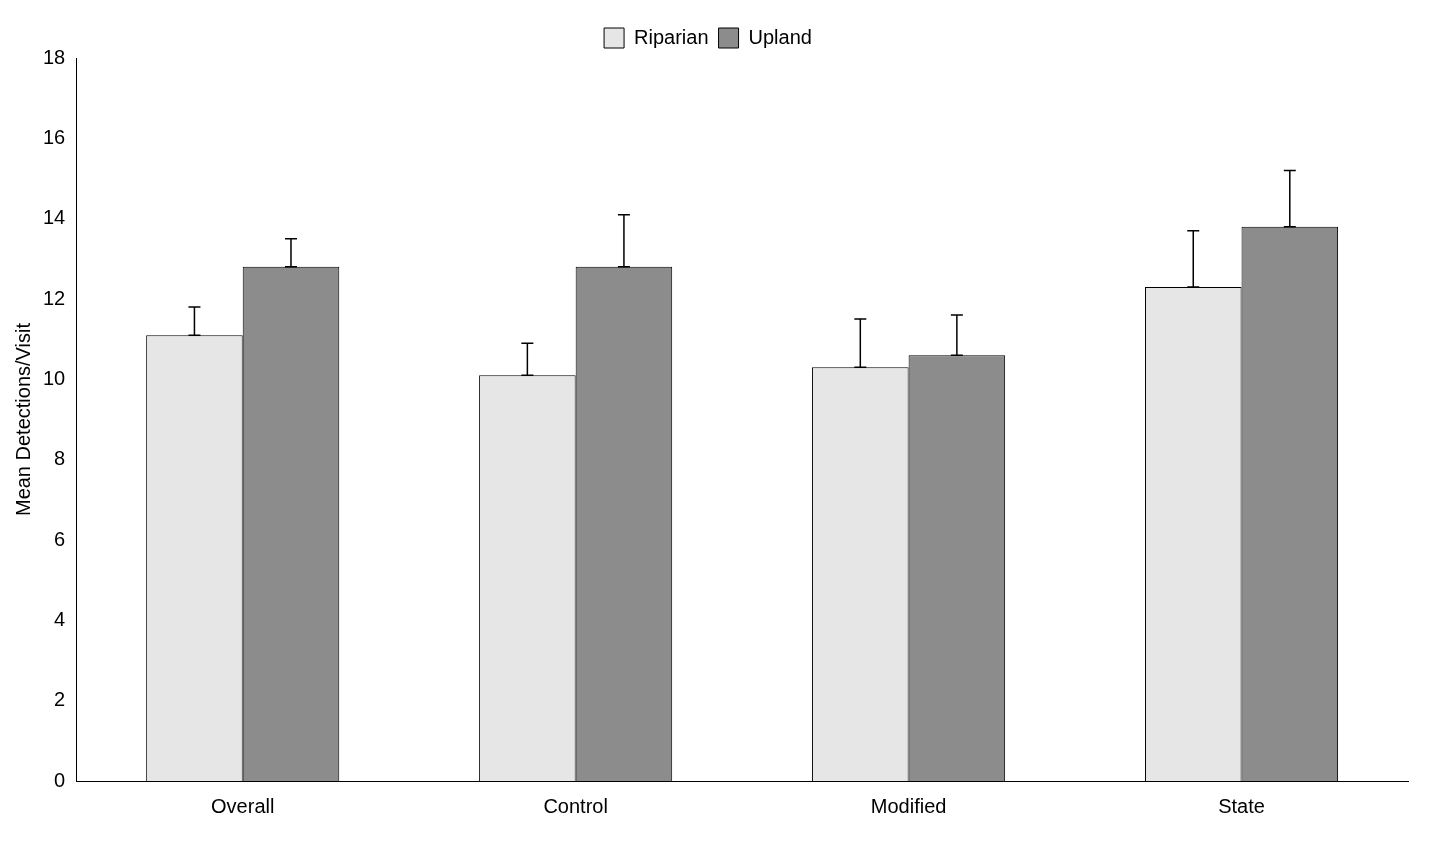 The image size is (1445, 849). Describe the element at coordinates (575, 805) in the screenshot. I see `x-tick-label: Control` at that location.